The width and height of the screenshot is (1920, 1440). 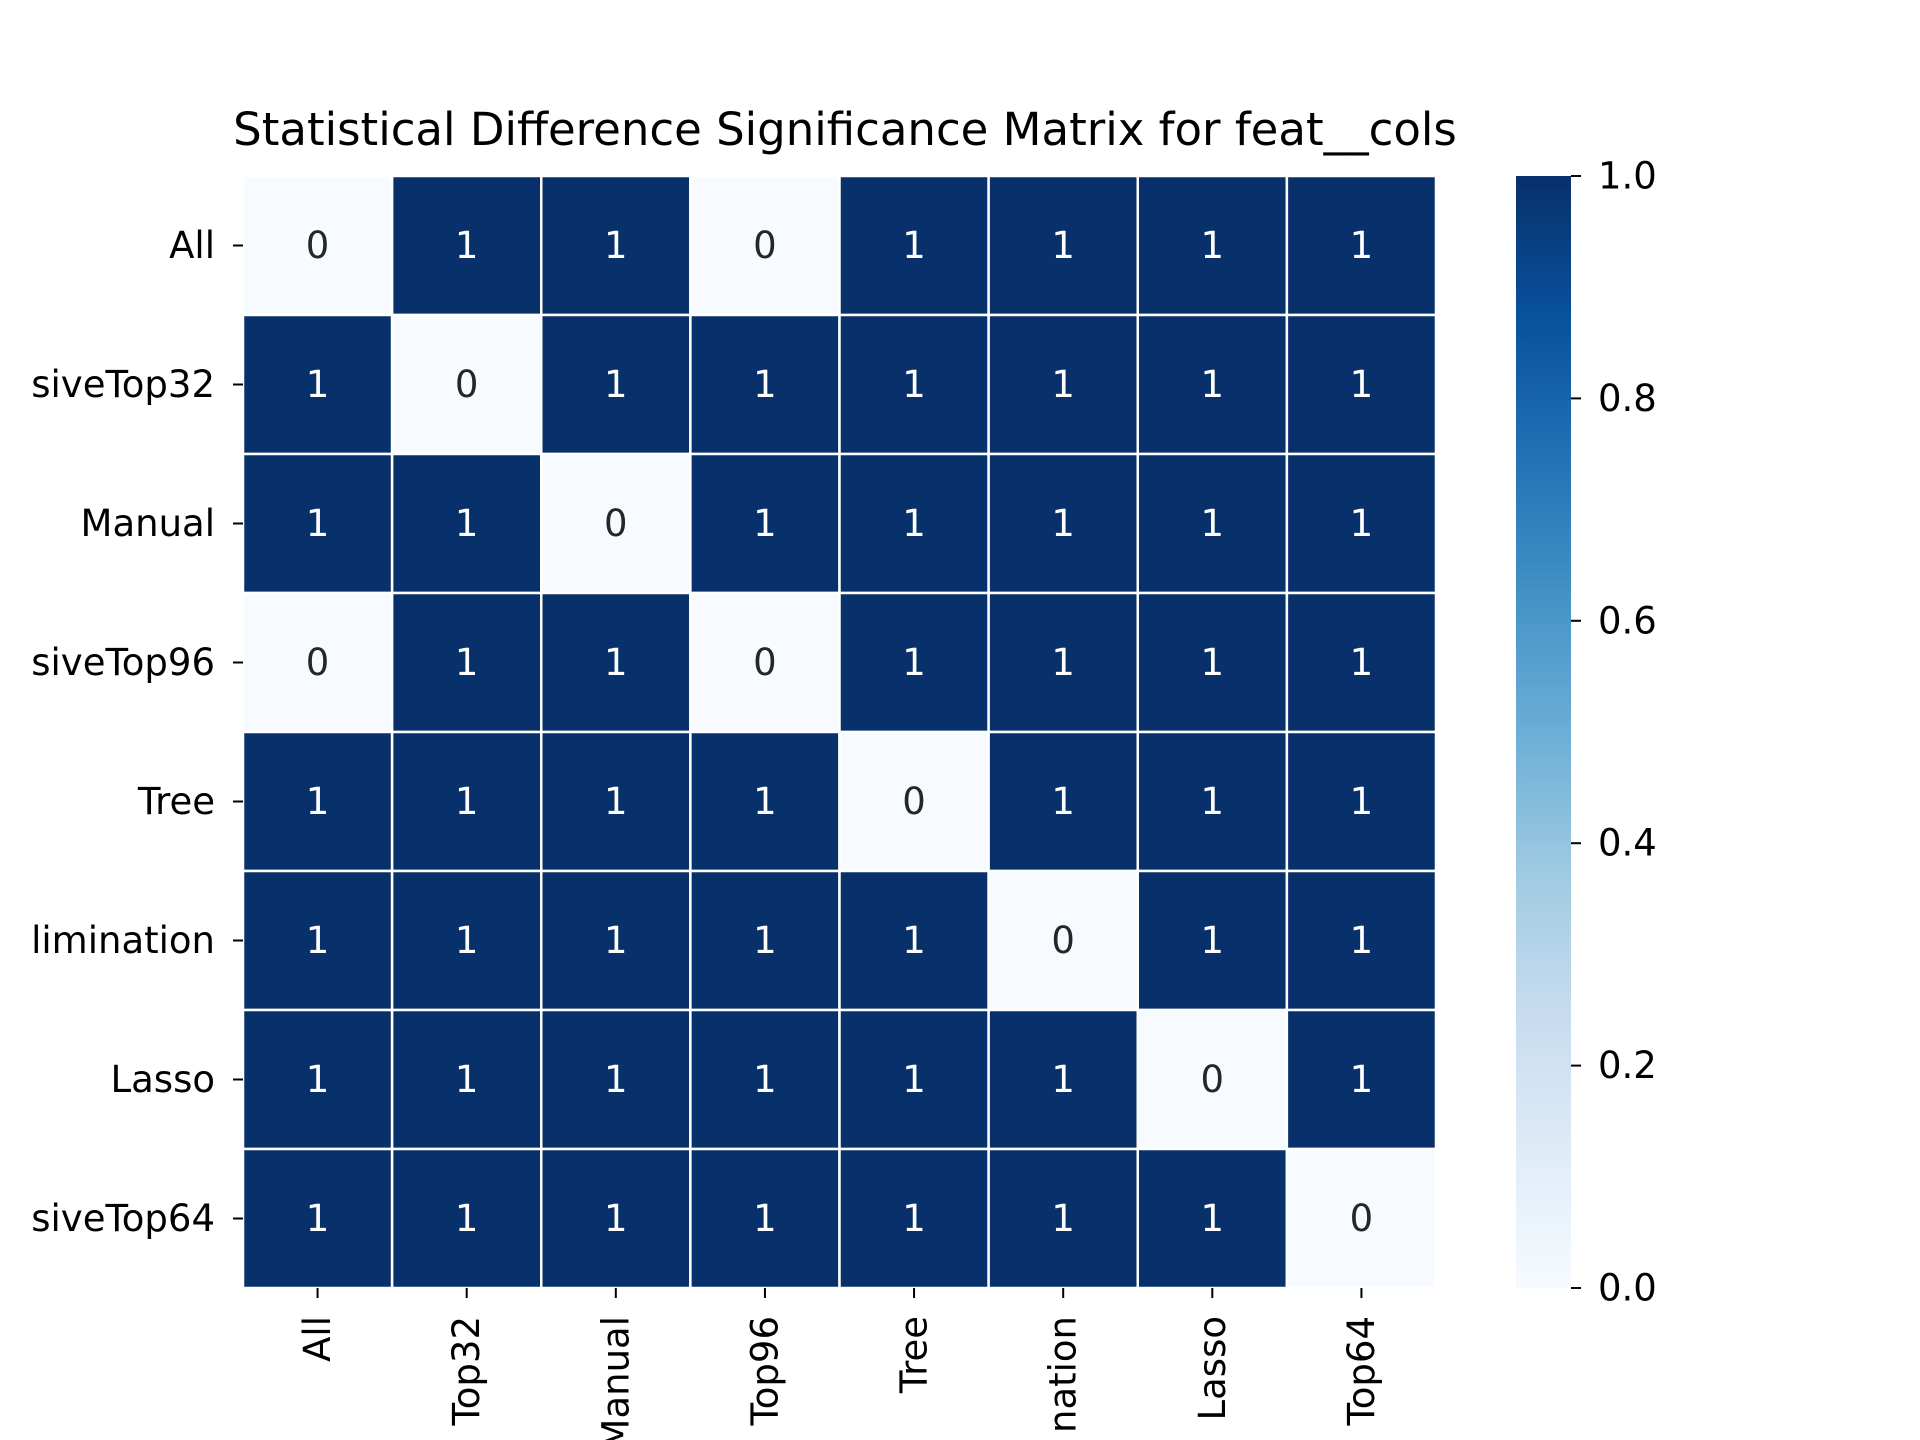 What do you see at coordinates (123, 940) in the screenshot?
I see `y-tick-label: limination` at bounding box center [123, 940].